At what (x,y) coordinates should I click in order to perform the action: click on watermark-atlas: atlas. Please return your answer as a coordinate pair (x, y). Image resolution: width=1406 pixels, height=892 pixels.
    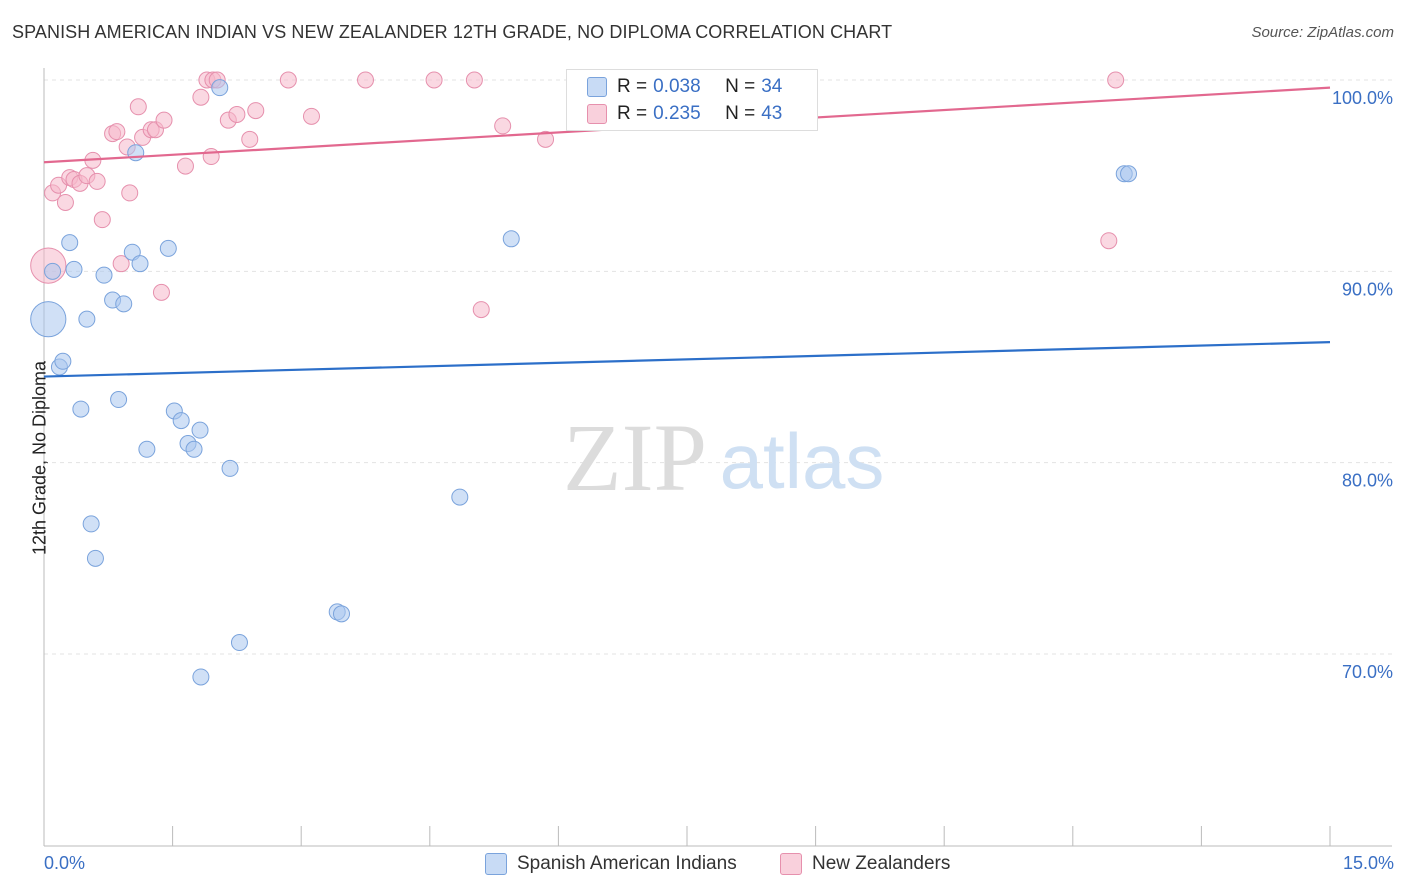
    Looking at the image, I should click on (802, 461).